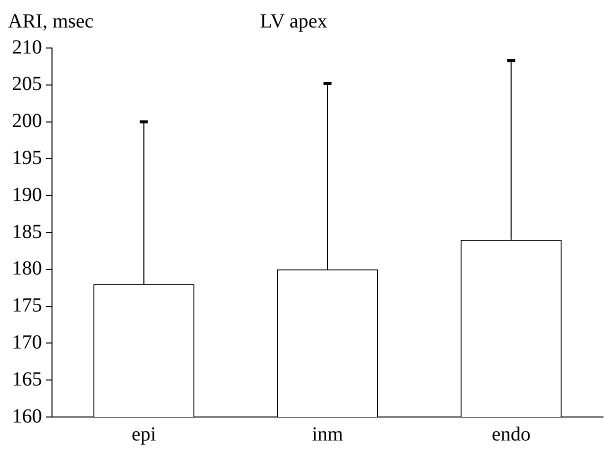 This screenshot has width=613, height=461. What do you see at coordinates (27, 305) in the screenshot?
I see `y-tick-label: 175` at bounding box center [27, 305].